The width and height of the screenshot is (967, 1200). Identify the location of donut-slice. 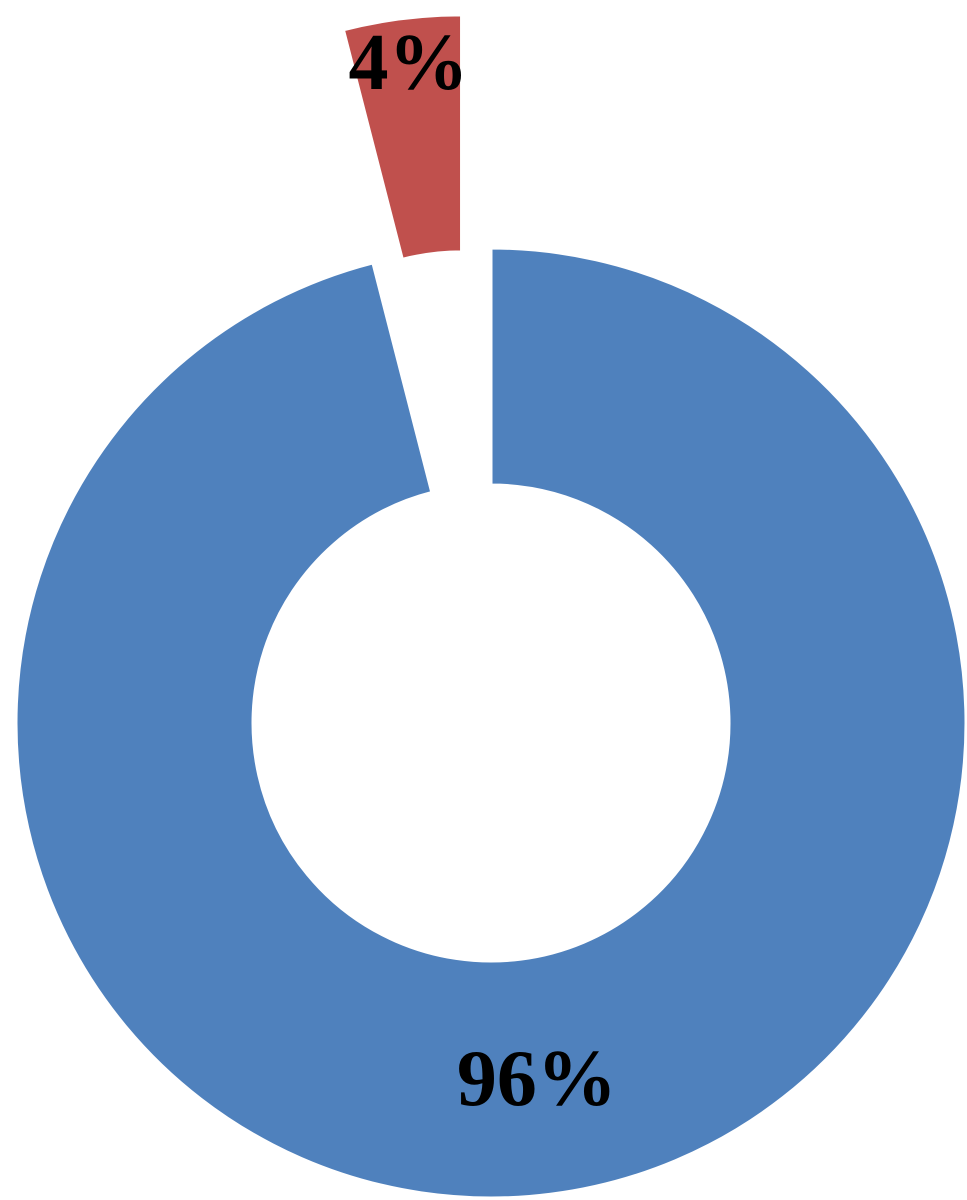
(402, 137).